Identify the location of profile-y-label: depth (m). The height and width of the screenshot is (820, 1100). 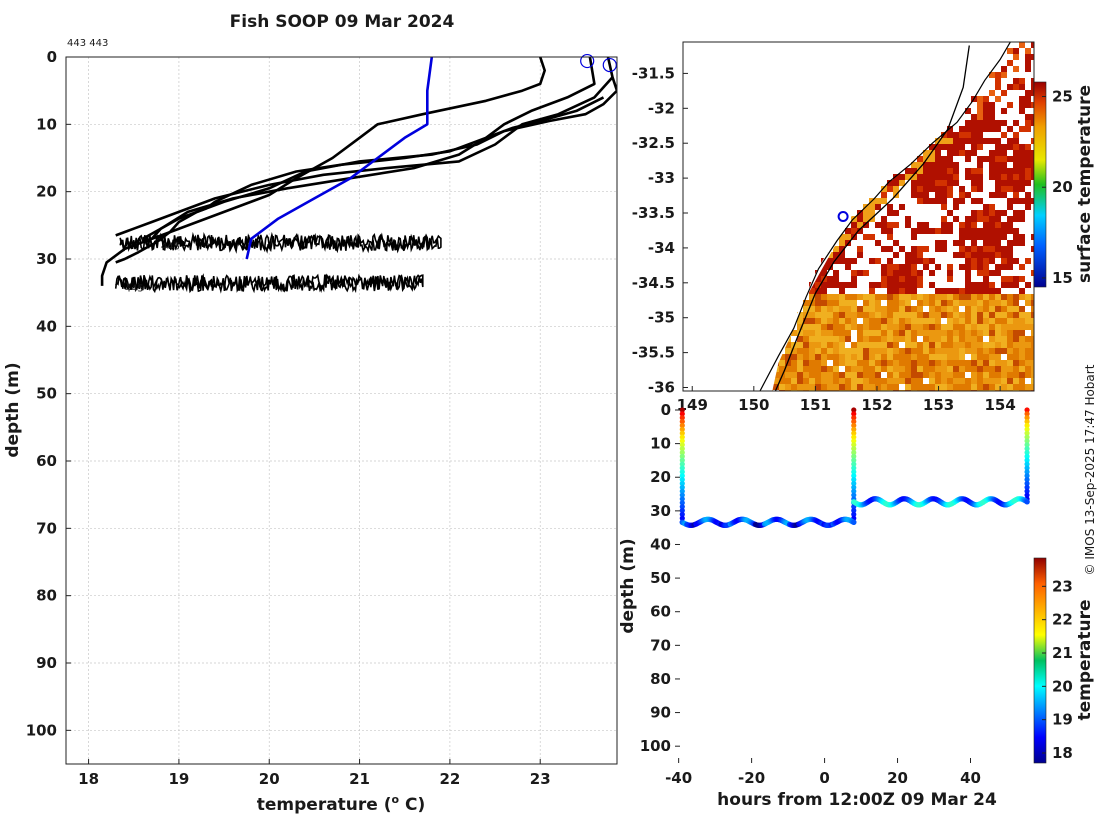
(13, 409).